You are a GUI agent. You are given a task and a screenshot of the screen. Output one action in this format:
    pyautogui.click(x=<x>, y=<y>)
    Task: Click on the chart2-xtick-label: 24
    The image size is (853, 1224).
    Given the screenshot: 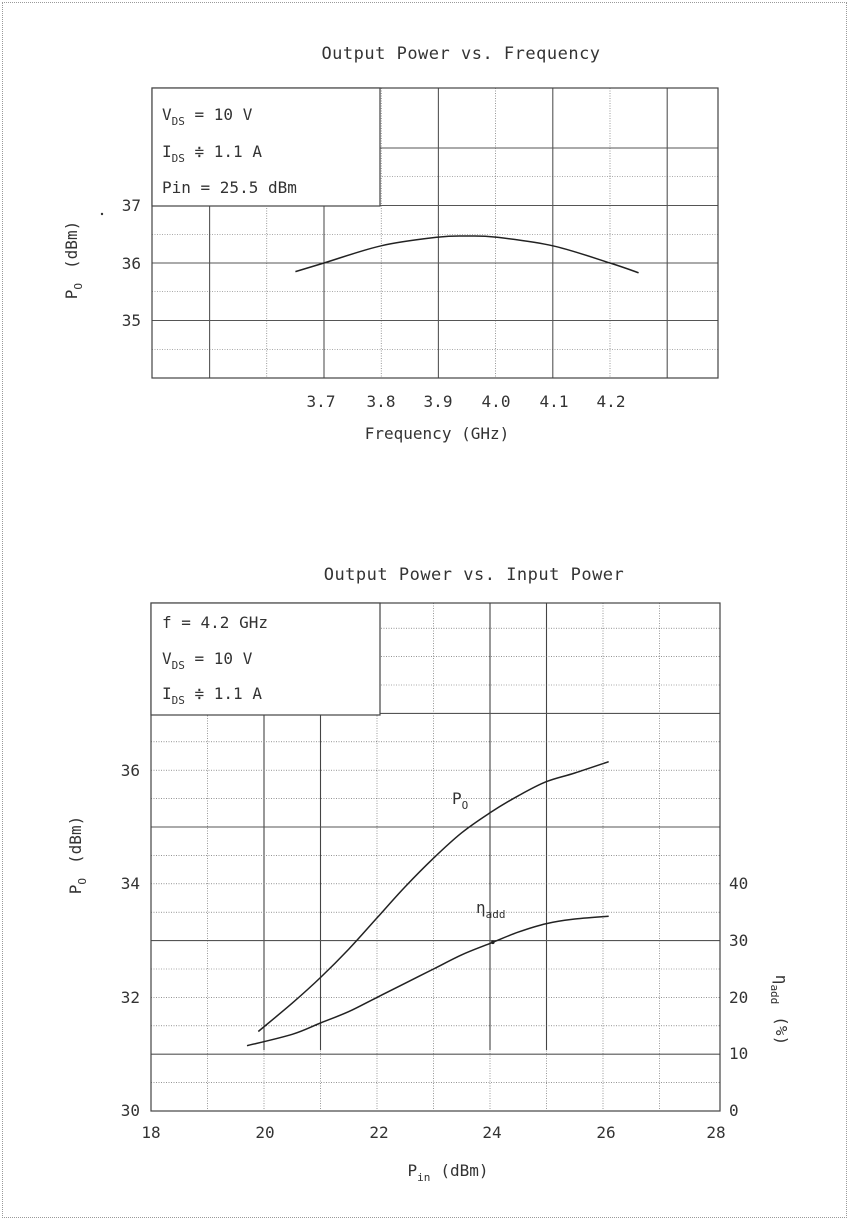 What is the action you would take?
    pyautogui.click(x=491, y=1132)
    